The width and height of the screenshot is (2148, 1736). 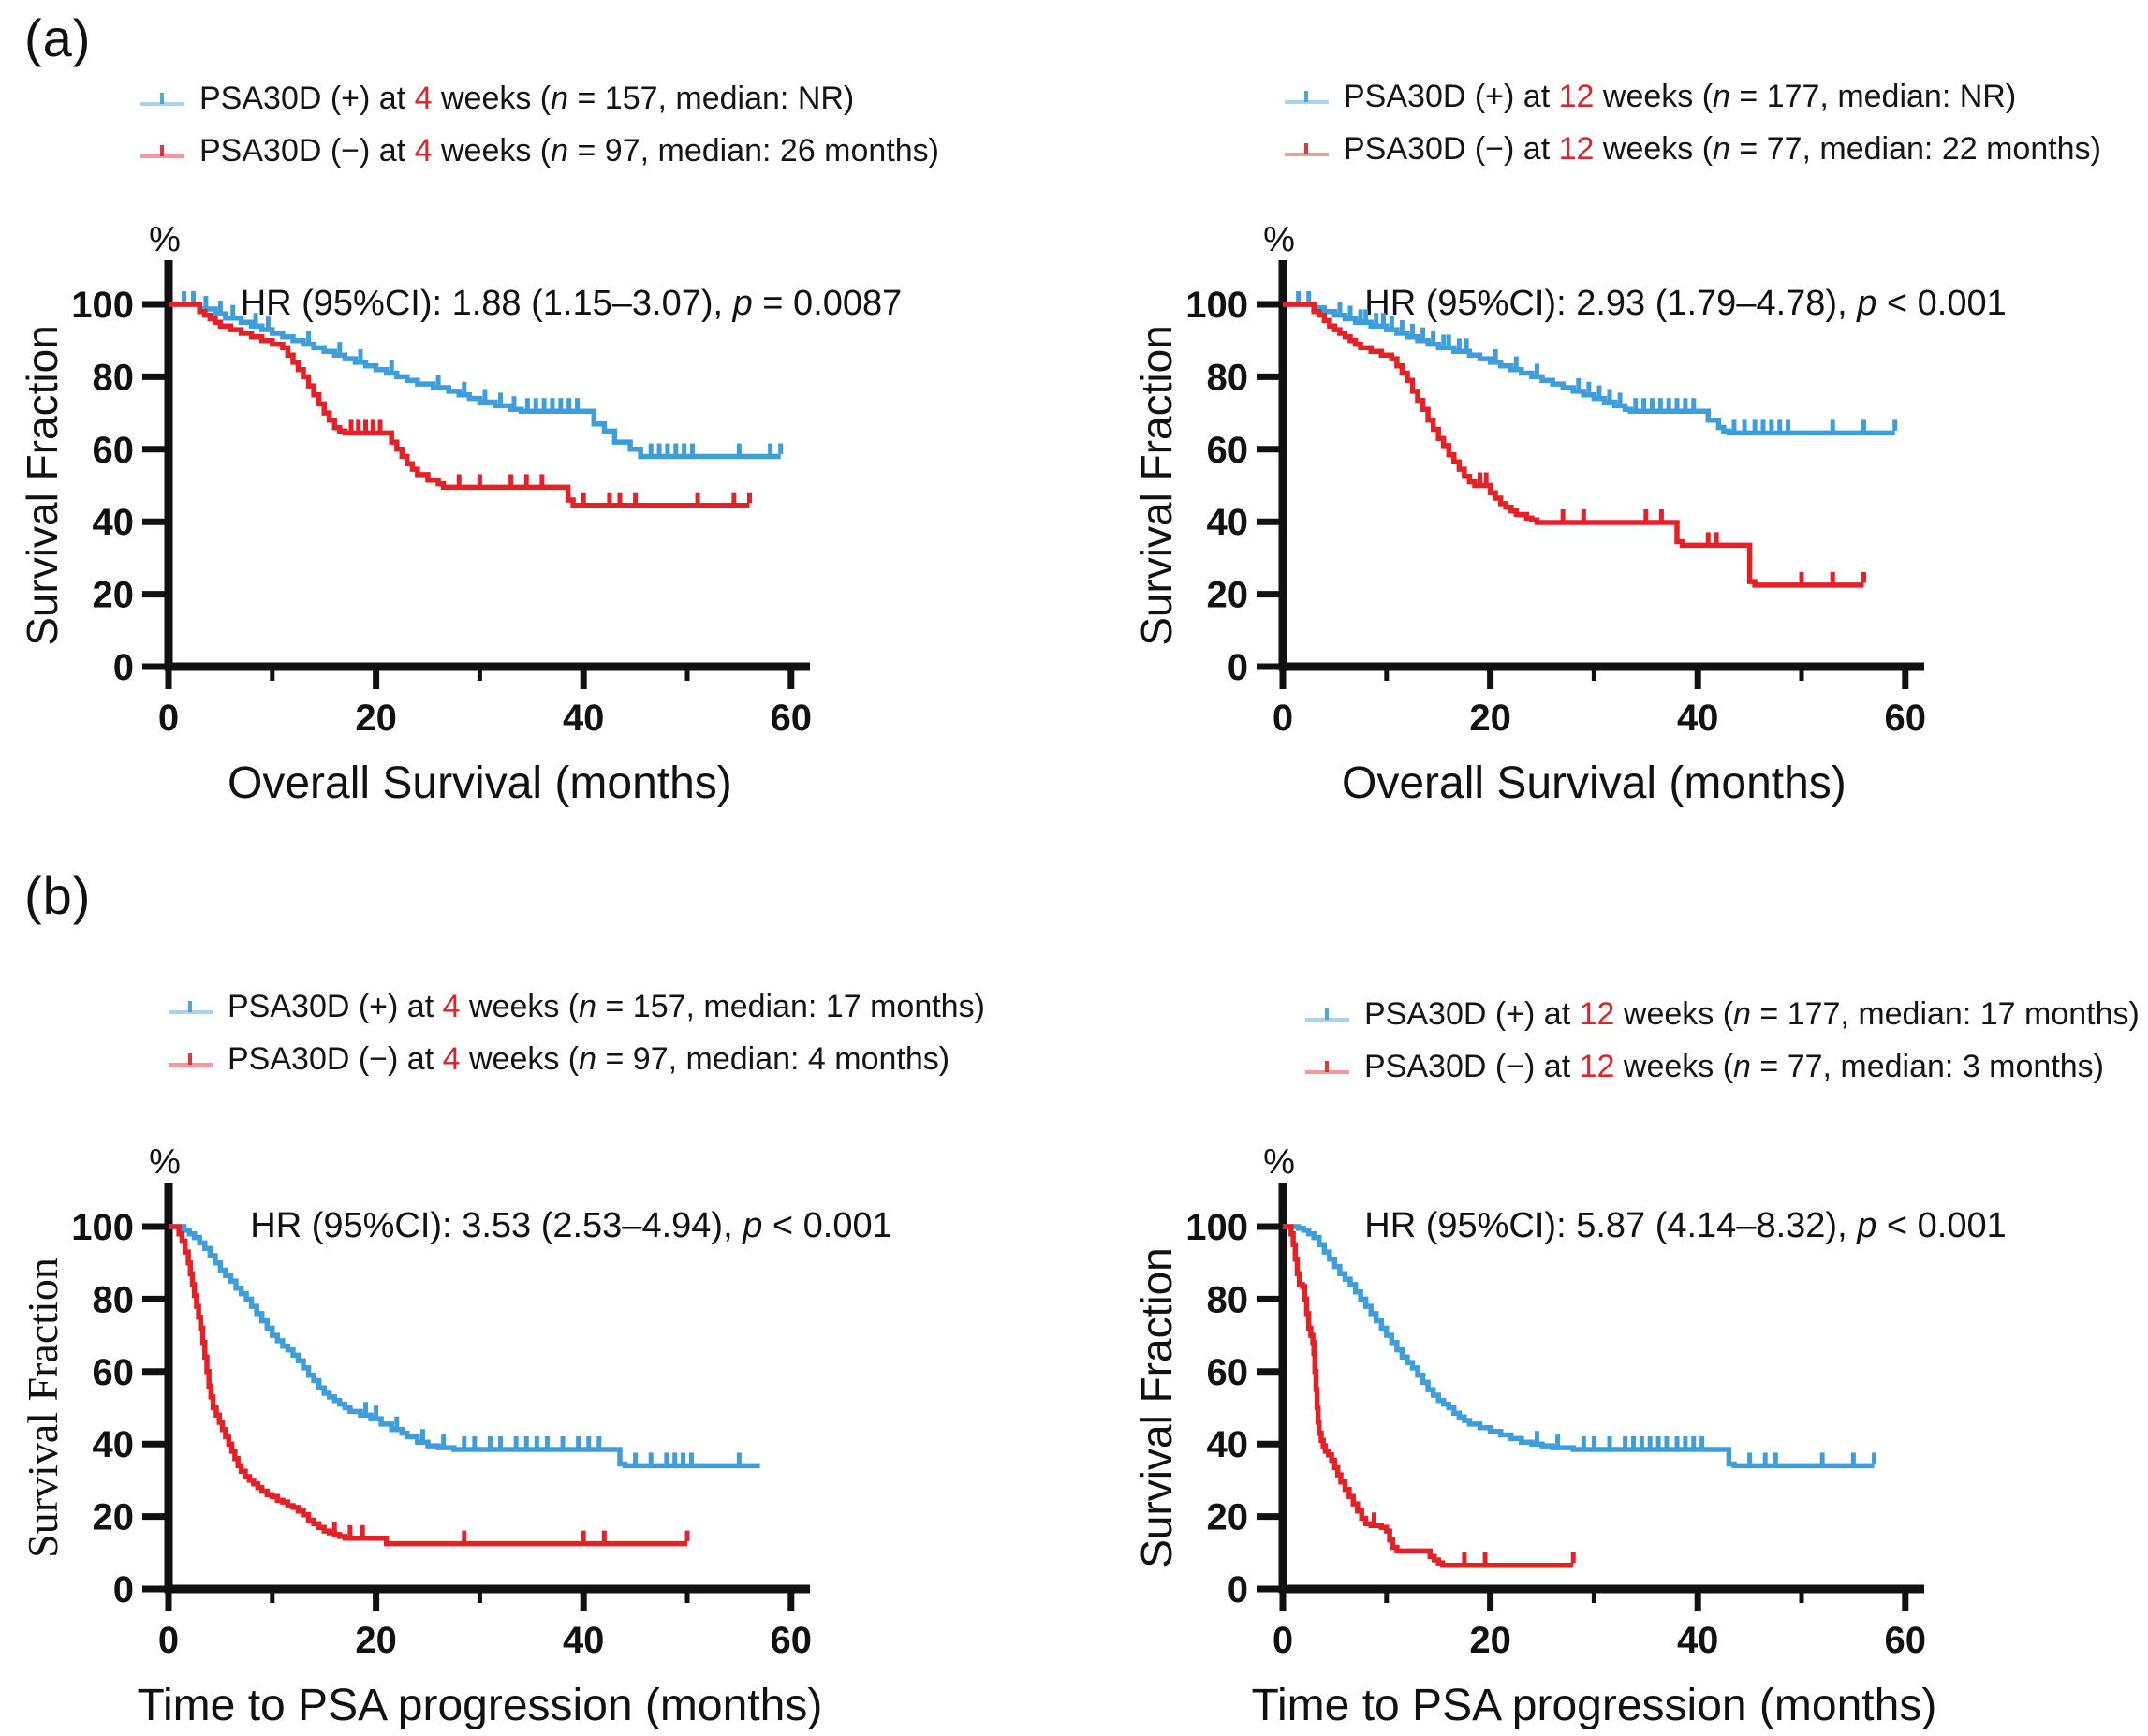 What do you see at coordinates (58, 895) in the screenshot?
I see `panel-b-label: (b)` at bounding box center [58, 895].